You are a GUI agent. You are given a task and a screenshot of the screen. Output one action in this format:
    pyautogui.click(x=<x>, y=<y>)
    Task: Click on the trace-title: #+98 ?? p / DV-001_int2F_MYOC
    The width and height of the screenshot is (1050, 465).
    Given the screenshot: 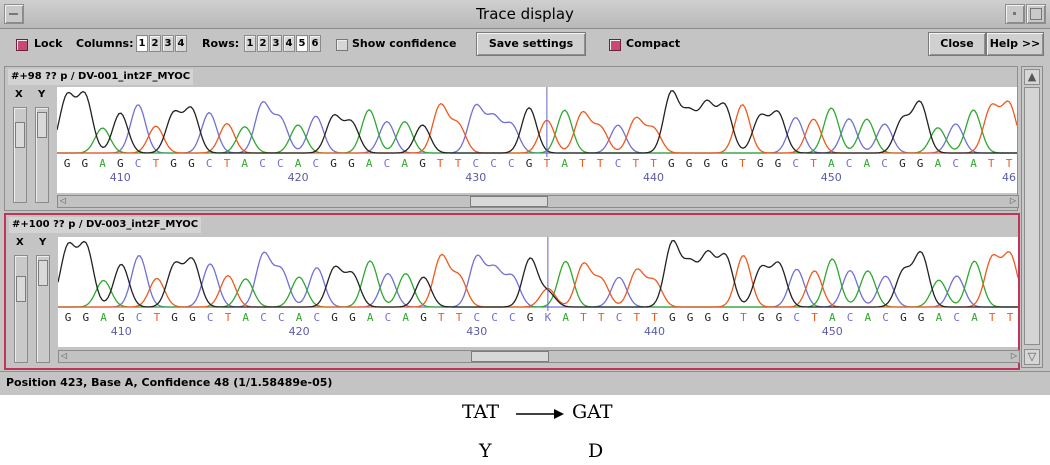 What is the action you would take?
    pyautogui.click(x=101, y=77)
    